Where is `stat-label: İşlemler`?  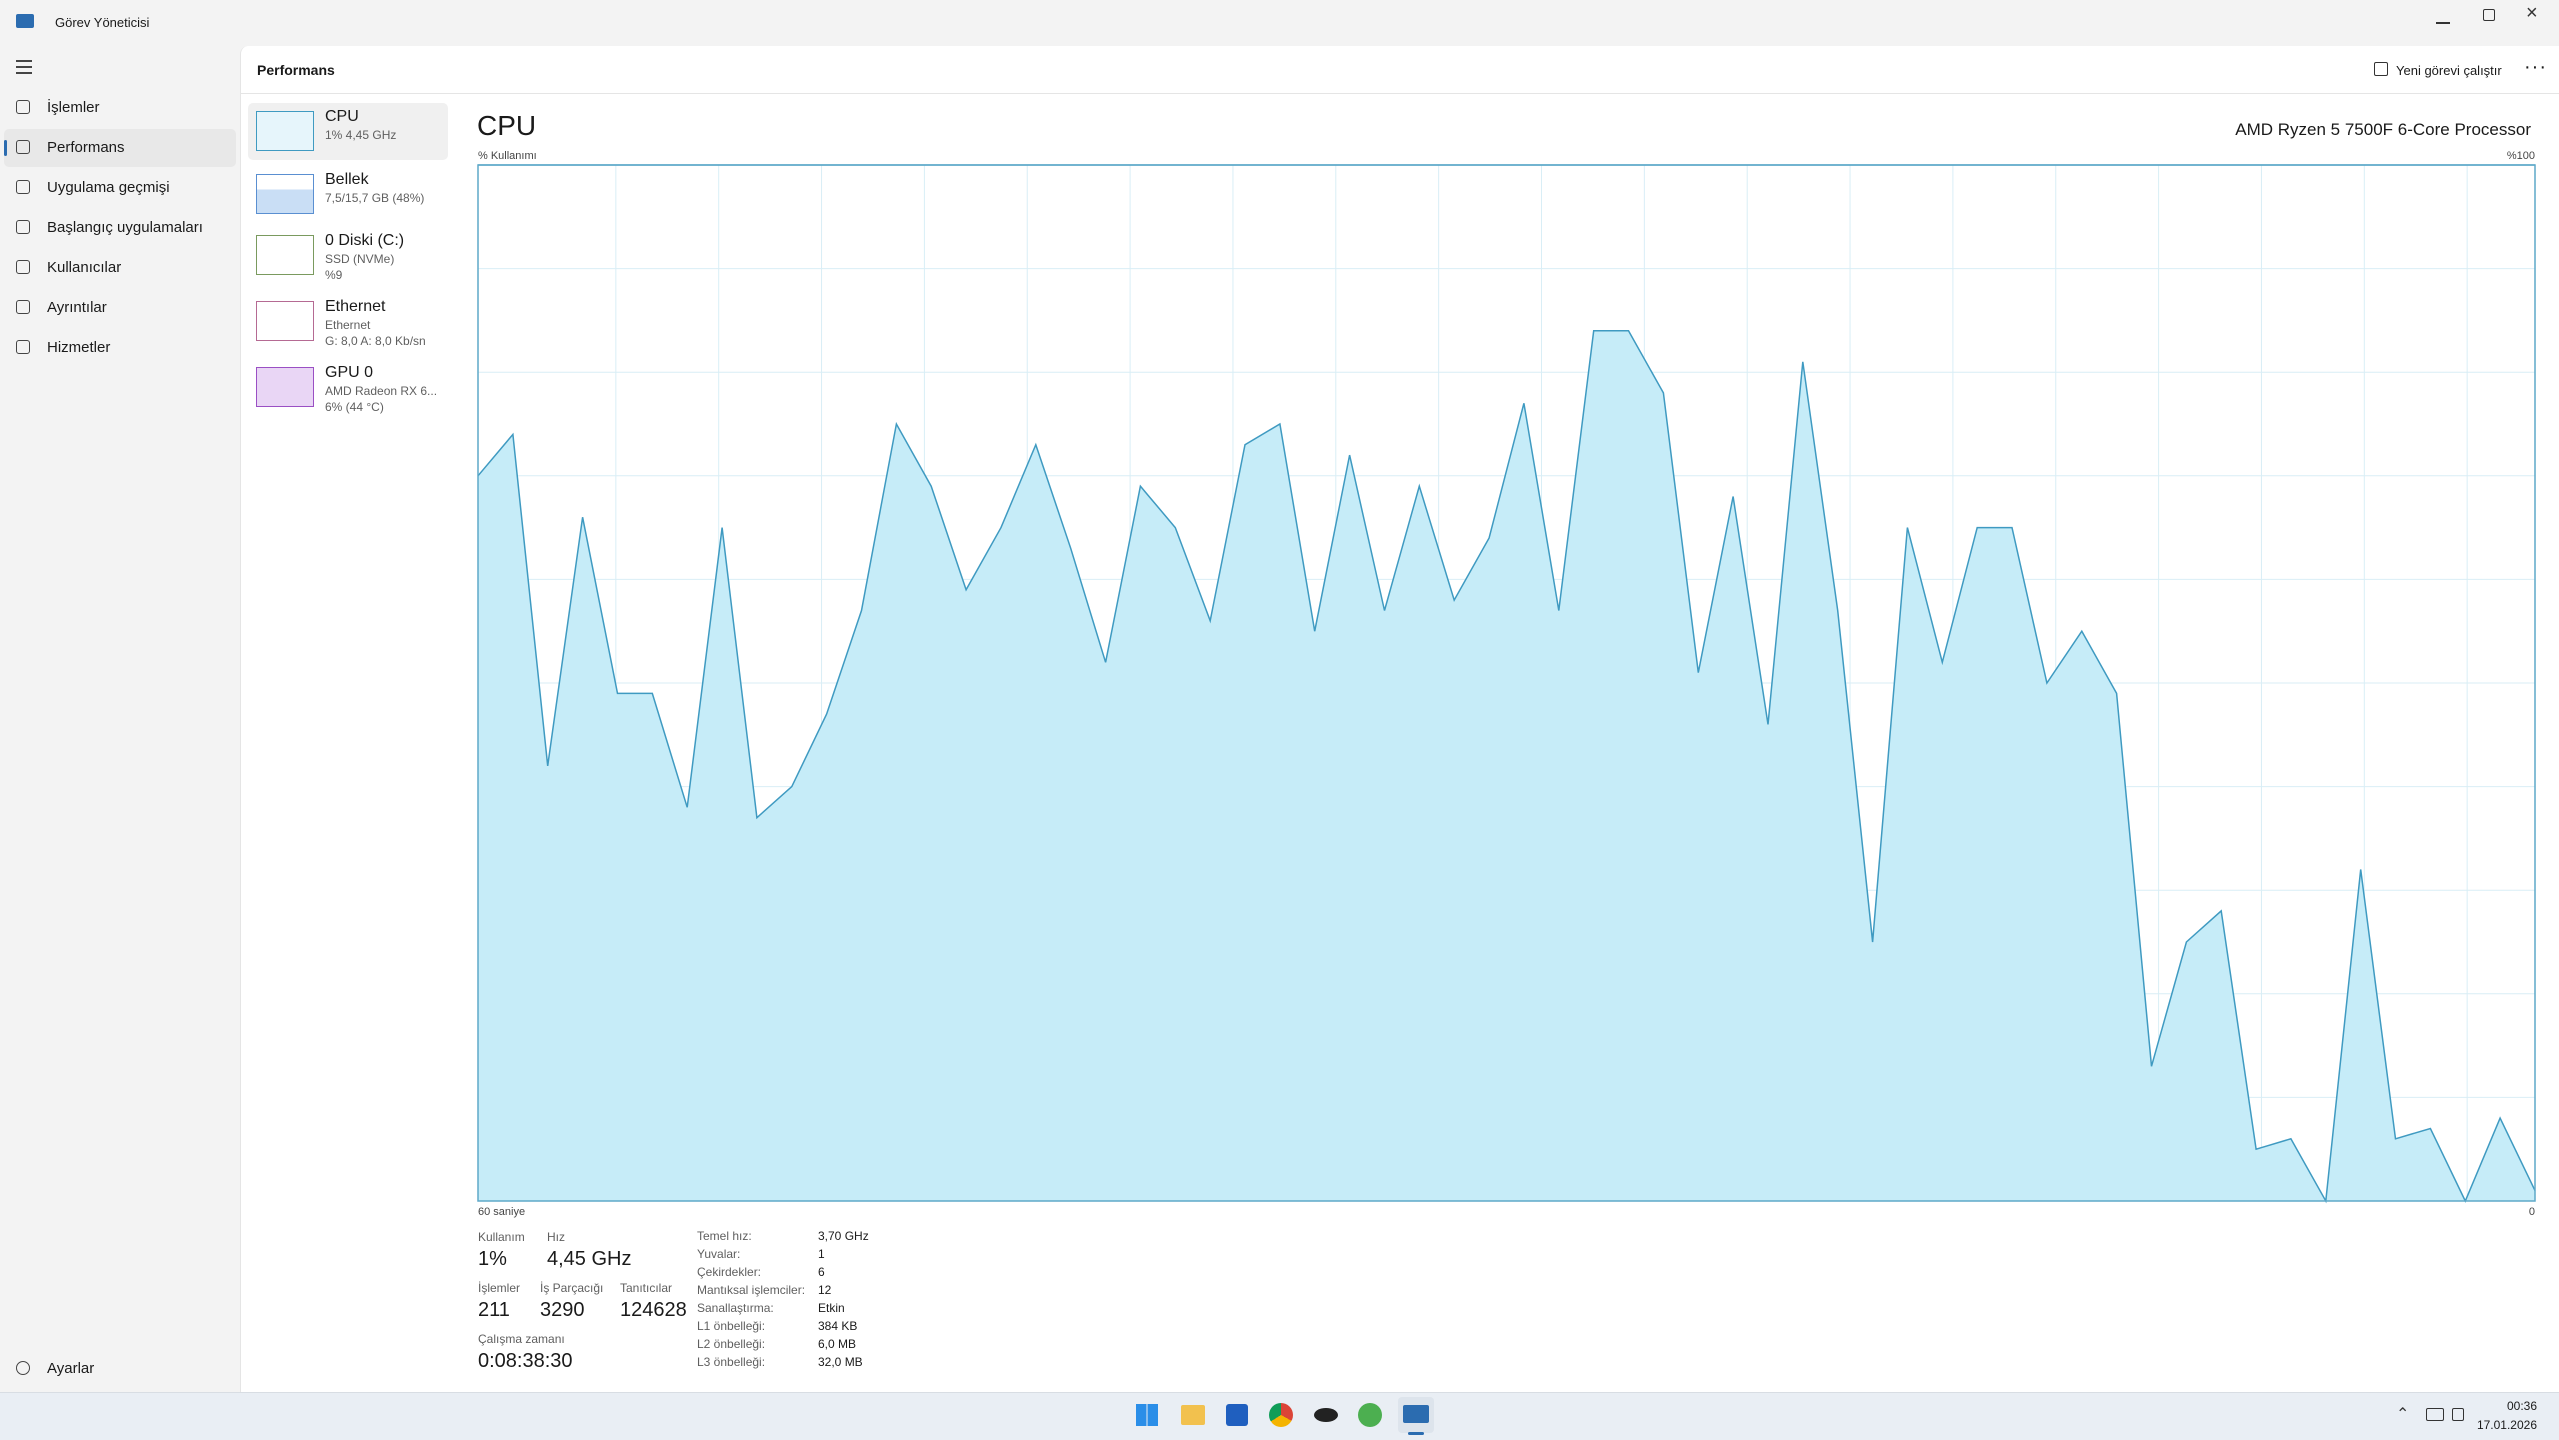 stat-label: İşlemler is located at coordinates (499, 1288).